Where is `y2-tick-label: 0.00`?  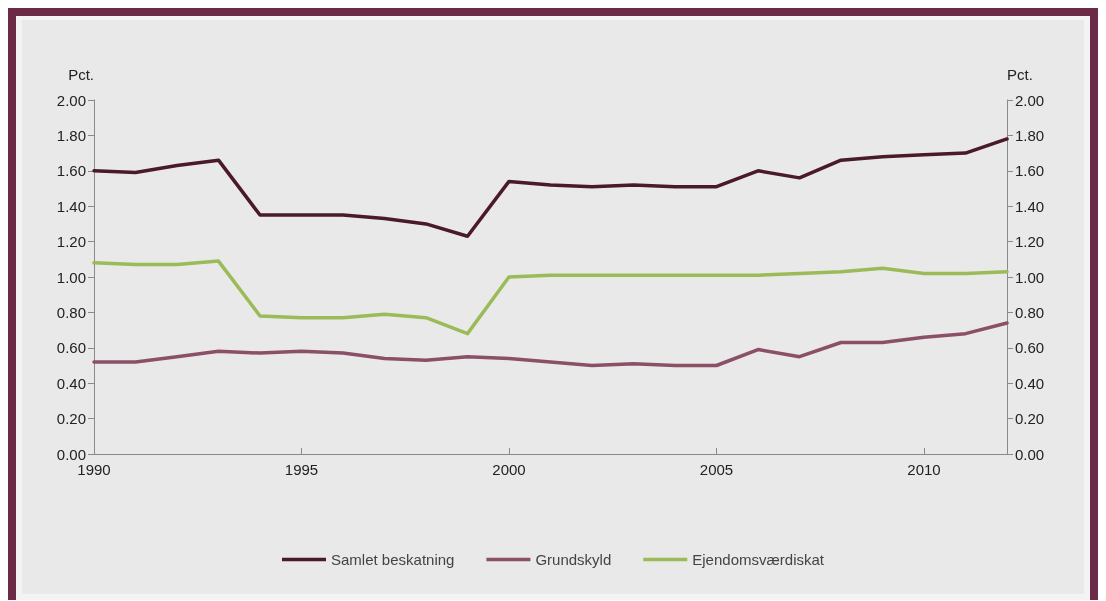
y2-tick-label: 0.00 is located at coordinates (1030, 454).